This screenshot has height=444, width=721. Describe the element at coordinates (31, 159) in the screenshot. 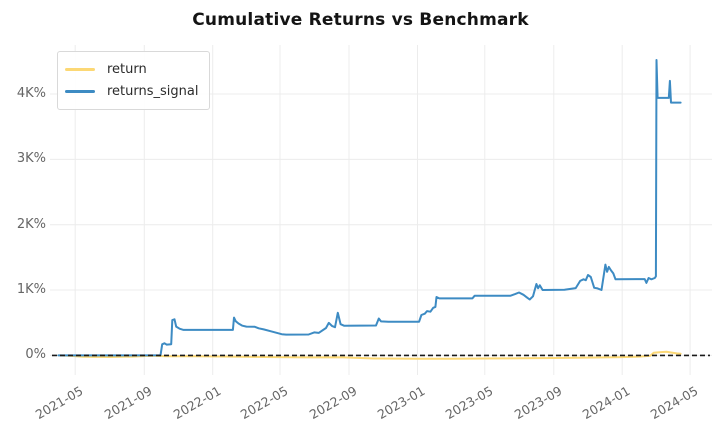

I see `y-axis-tick-label: 3K%` at that location.